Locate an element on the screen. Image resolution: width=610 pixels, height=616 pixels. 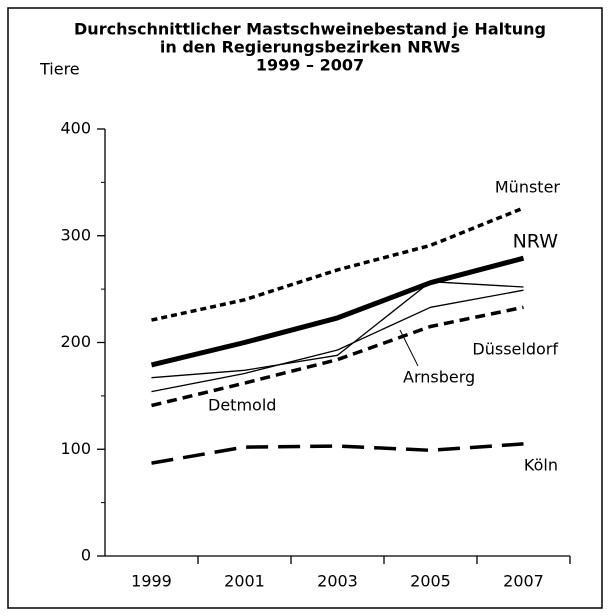
x-tick-label: 1999 is located at coordinates (151, 581).